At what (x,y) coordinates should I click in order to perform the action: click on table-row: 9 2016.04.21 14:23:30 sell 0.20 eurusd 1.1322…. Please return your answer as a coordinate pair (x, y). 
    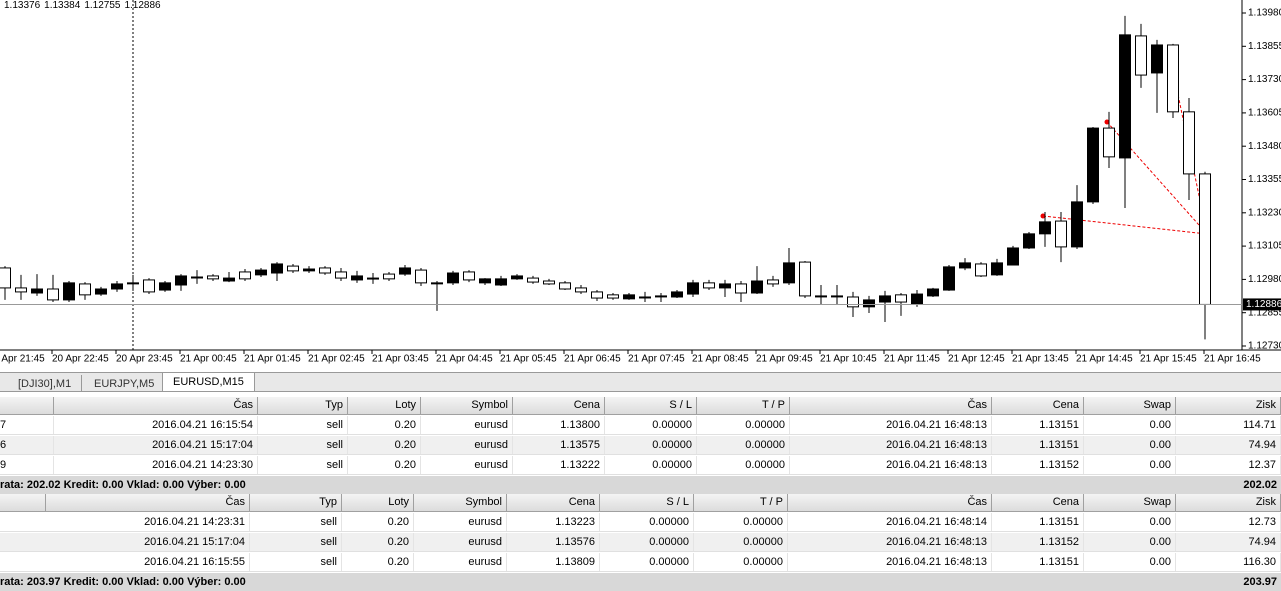
    Looking at the image, I should click on (640, 465).